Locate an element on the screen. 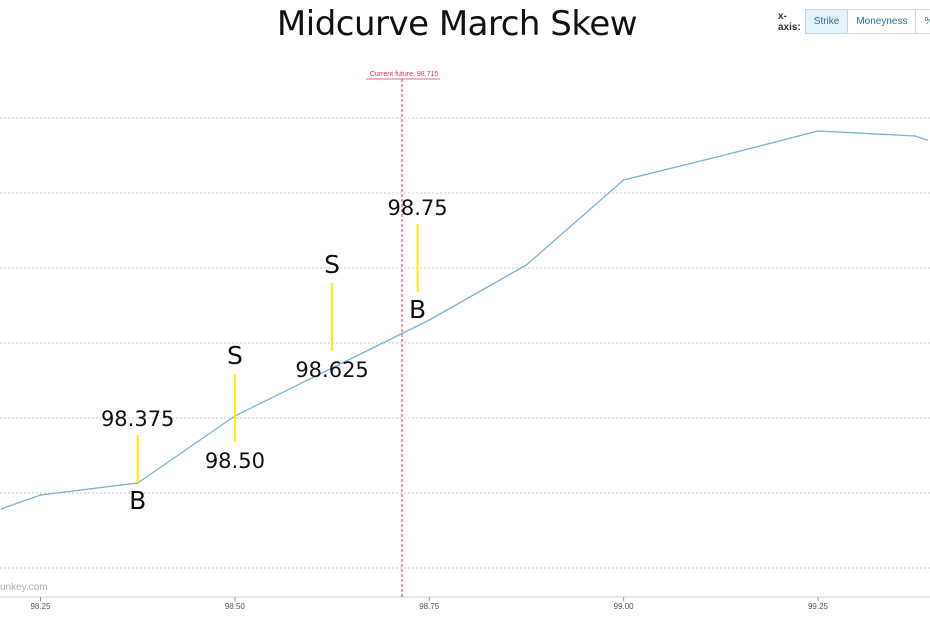  x-tick-label: 99.25 is located at coordinates (818, 606).